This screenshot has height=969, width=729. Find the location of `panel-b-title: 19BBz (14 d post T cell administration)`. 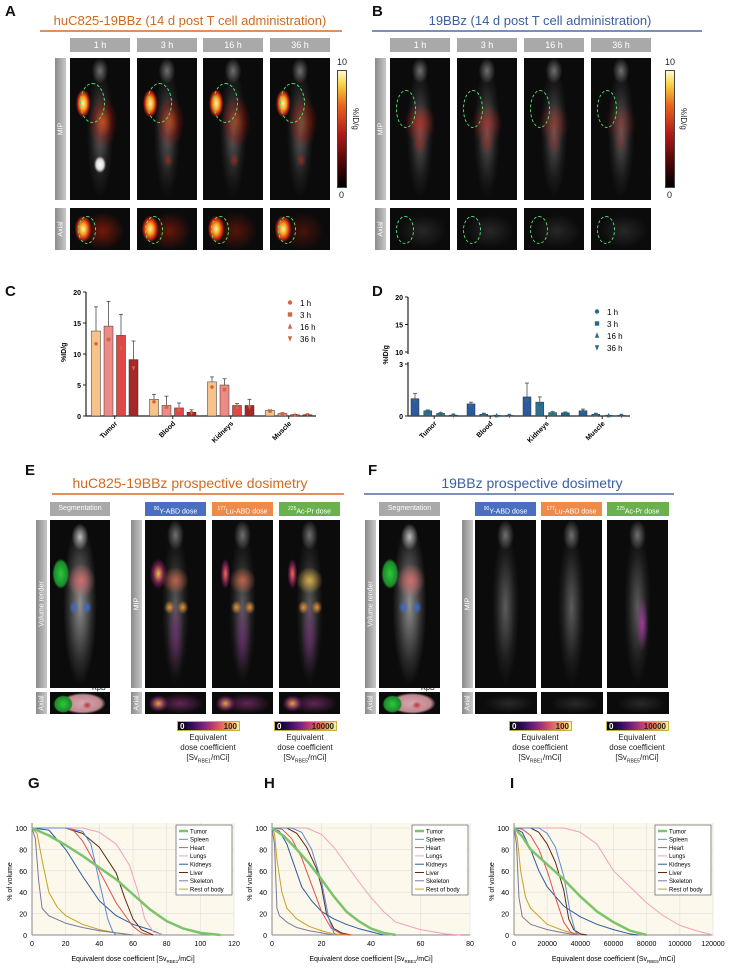

panel-b-title: 19BBz (14 d post T cell administration) is located at coordinates (540, 20).